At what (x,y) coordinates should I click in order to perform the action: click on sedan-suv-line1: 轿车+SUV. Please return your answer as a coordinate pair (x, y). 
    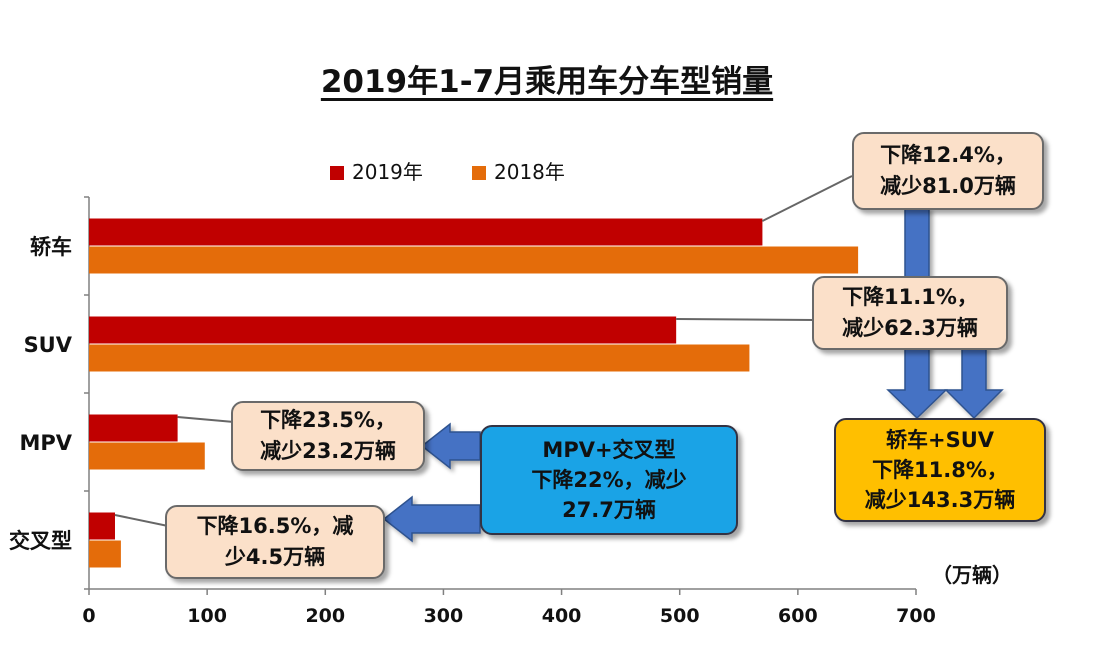
    Looking at the image, I should click on (940, 440).